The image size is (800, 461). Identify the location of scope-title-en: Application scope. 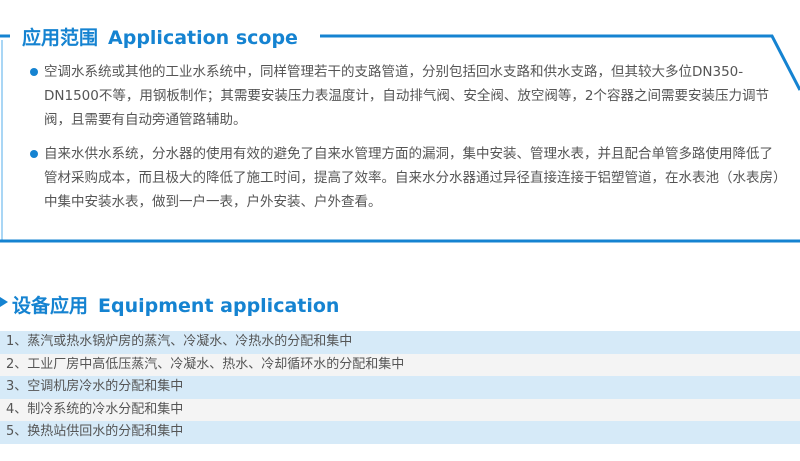
(203, 38).